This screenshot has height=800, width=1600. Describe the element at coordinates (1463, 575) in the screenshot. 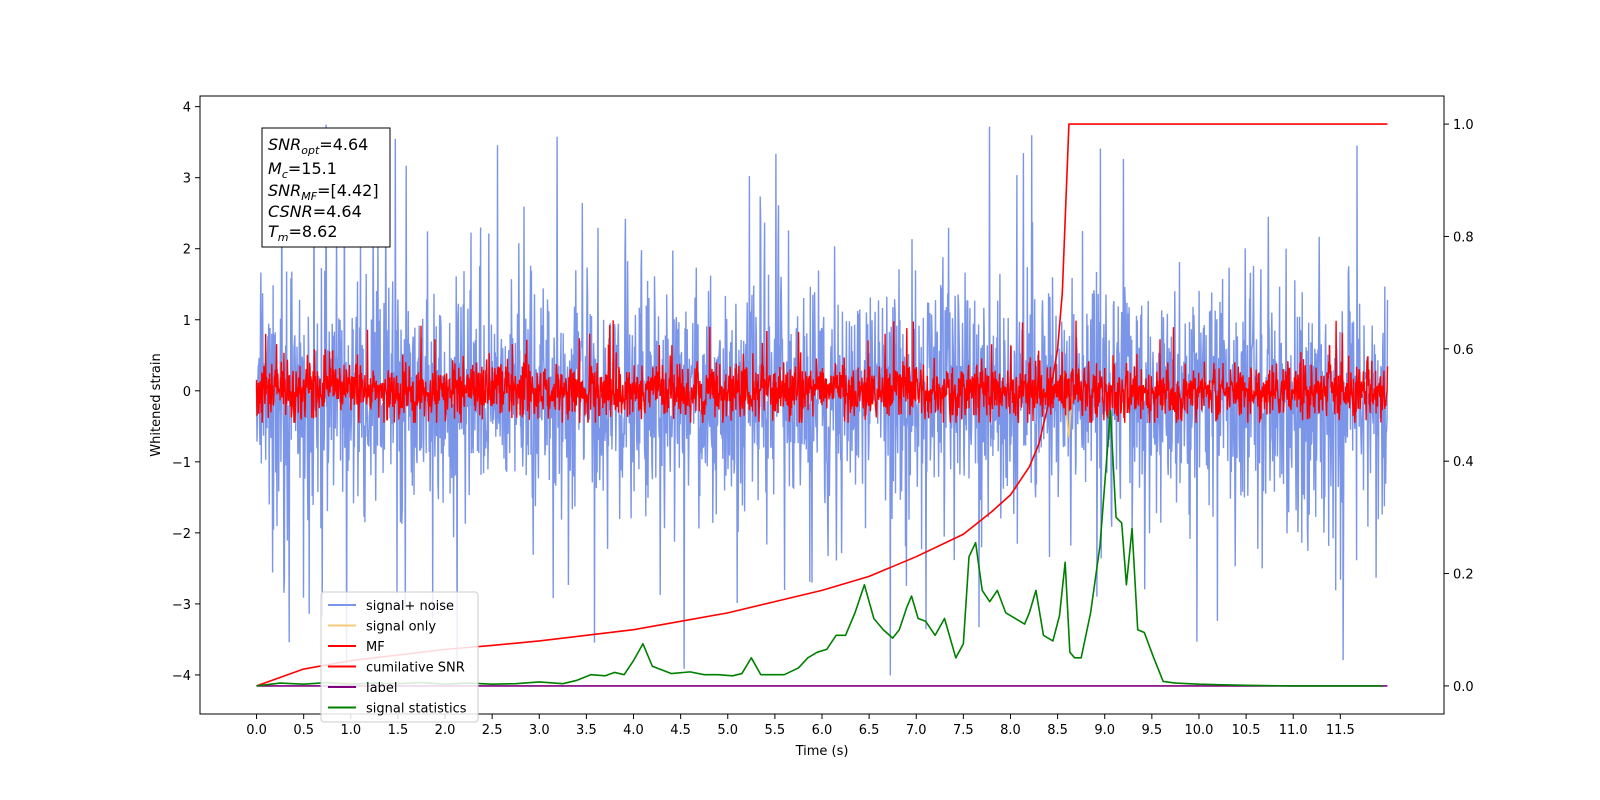

I see `y-right-tick-label: 0.2` at that location.